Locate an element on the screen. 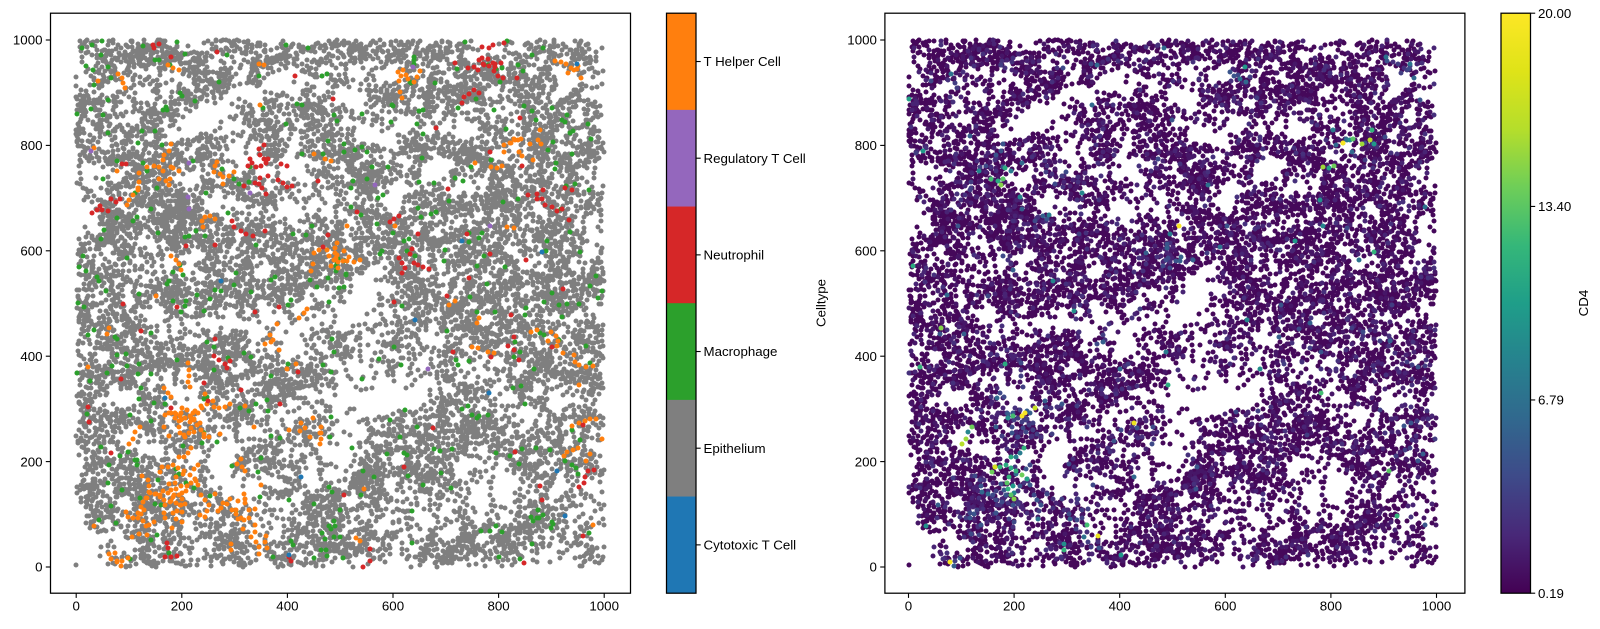 This screenshot has height=629, width=1600. svg-text: Epithelium is located at coordinates (735, 448).